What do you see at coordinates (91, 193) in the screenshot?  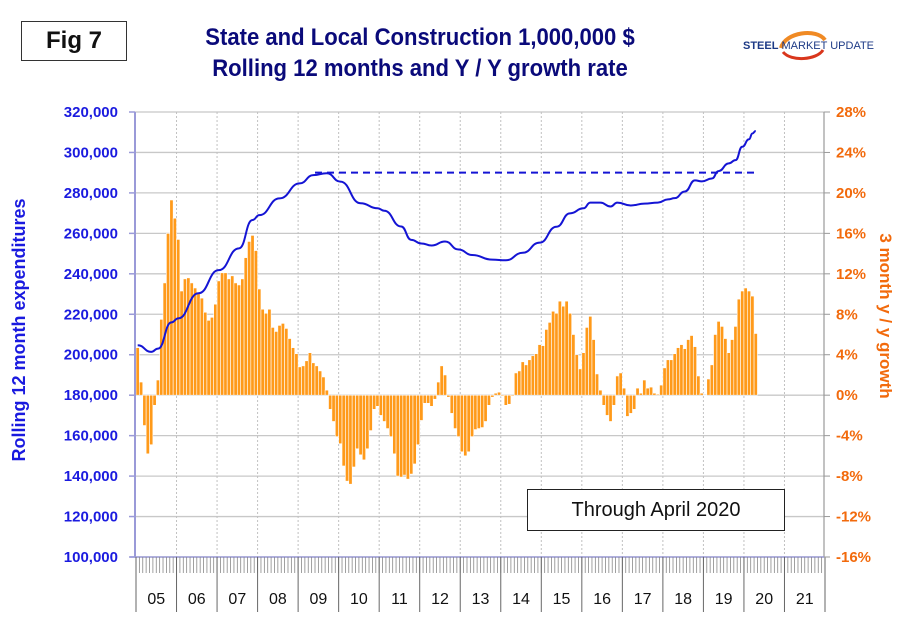 I see `left-tick-label: 280,000` at bounding box center [91, 193].